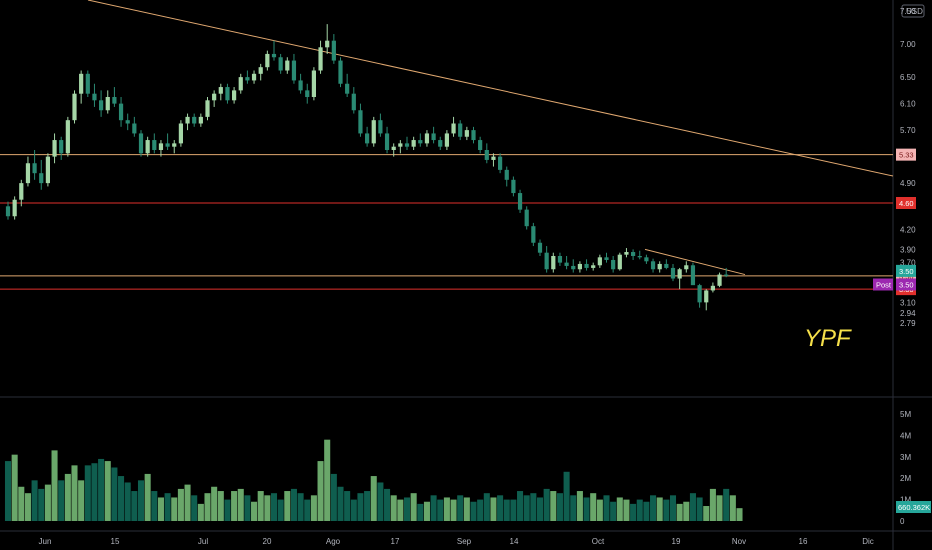  What do you see at coordinates (913, 11) in the screenshot?
I see `currency-box` at bounding box center [913, 11].